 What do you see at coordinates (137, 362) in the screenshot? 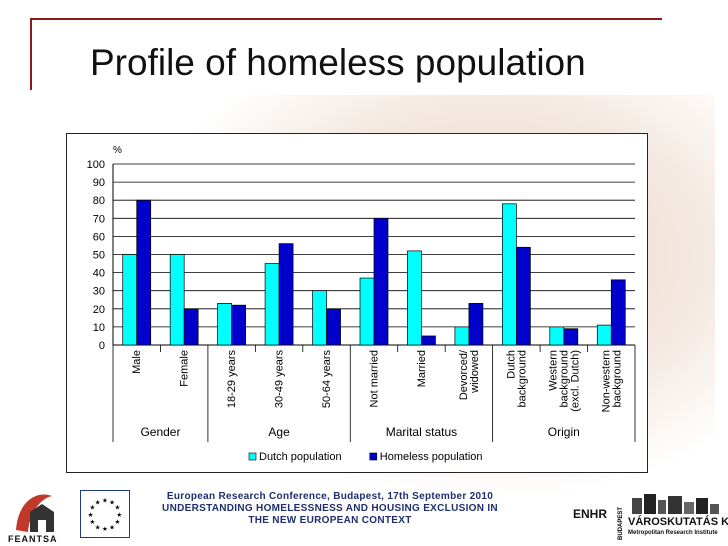
I see `x-category-label: Male` at bounding box center [137, 362].